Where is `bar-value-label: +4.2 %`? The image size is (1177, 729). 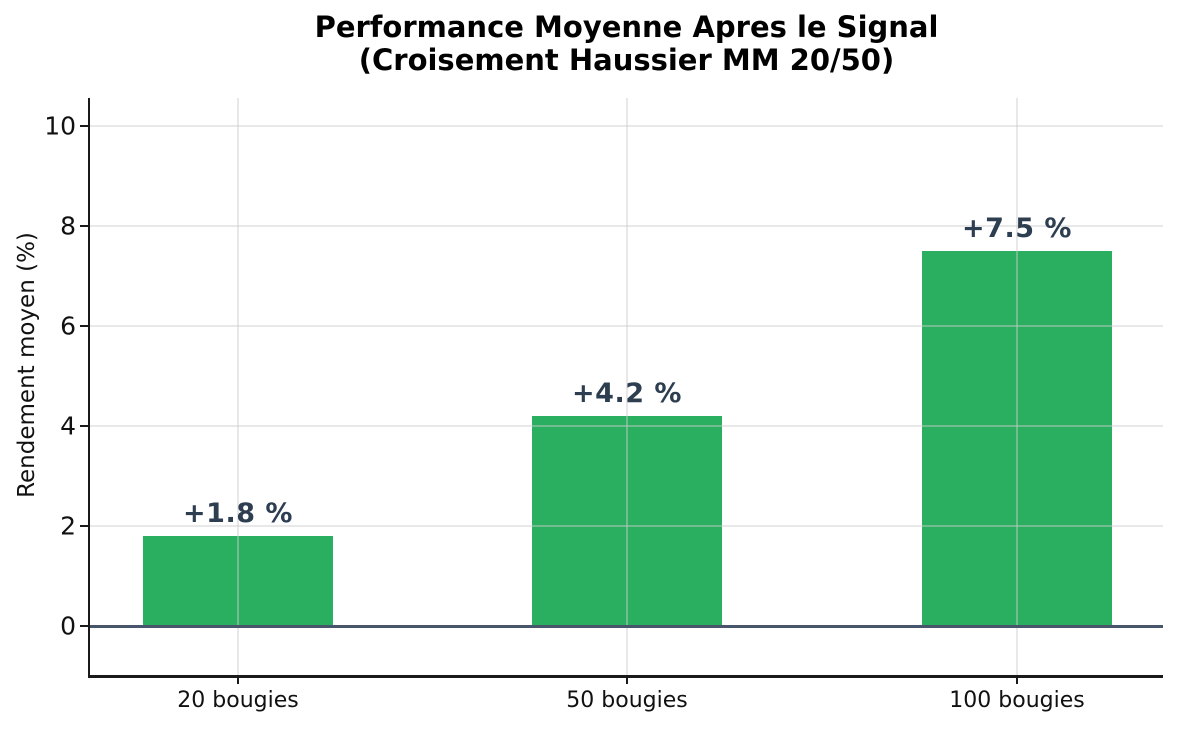
bar-value-label: +4.2 % is located at coordinates (627, 393).